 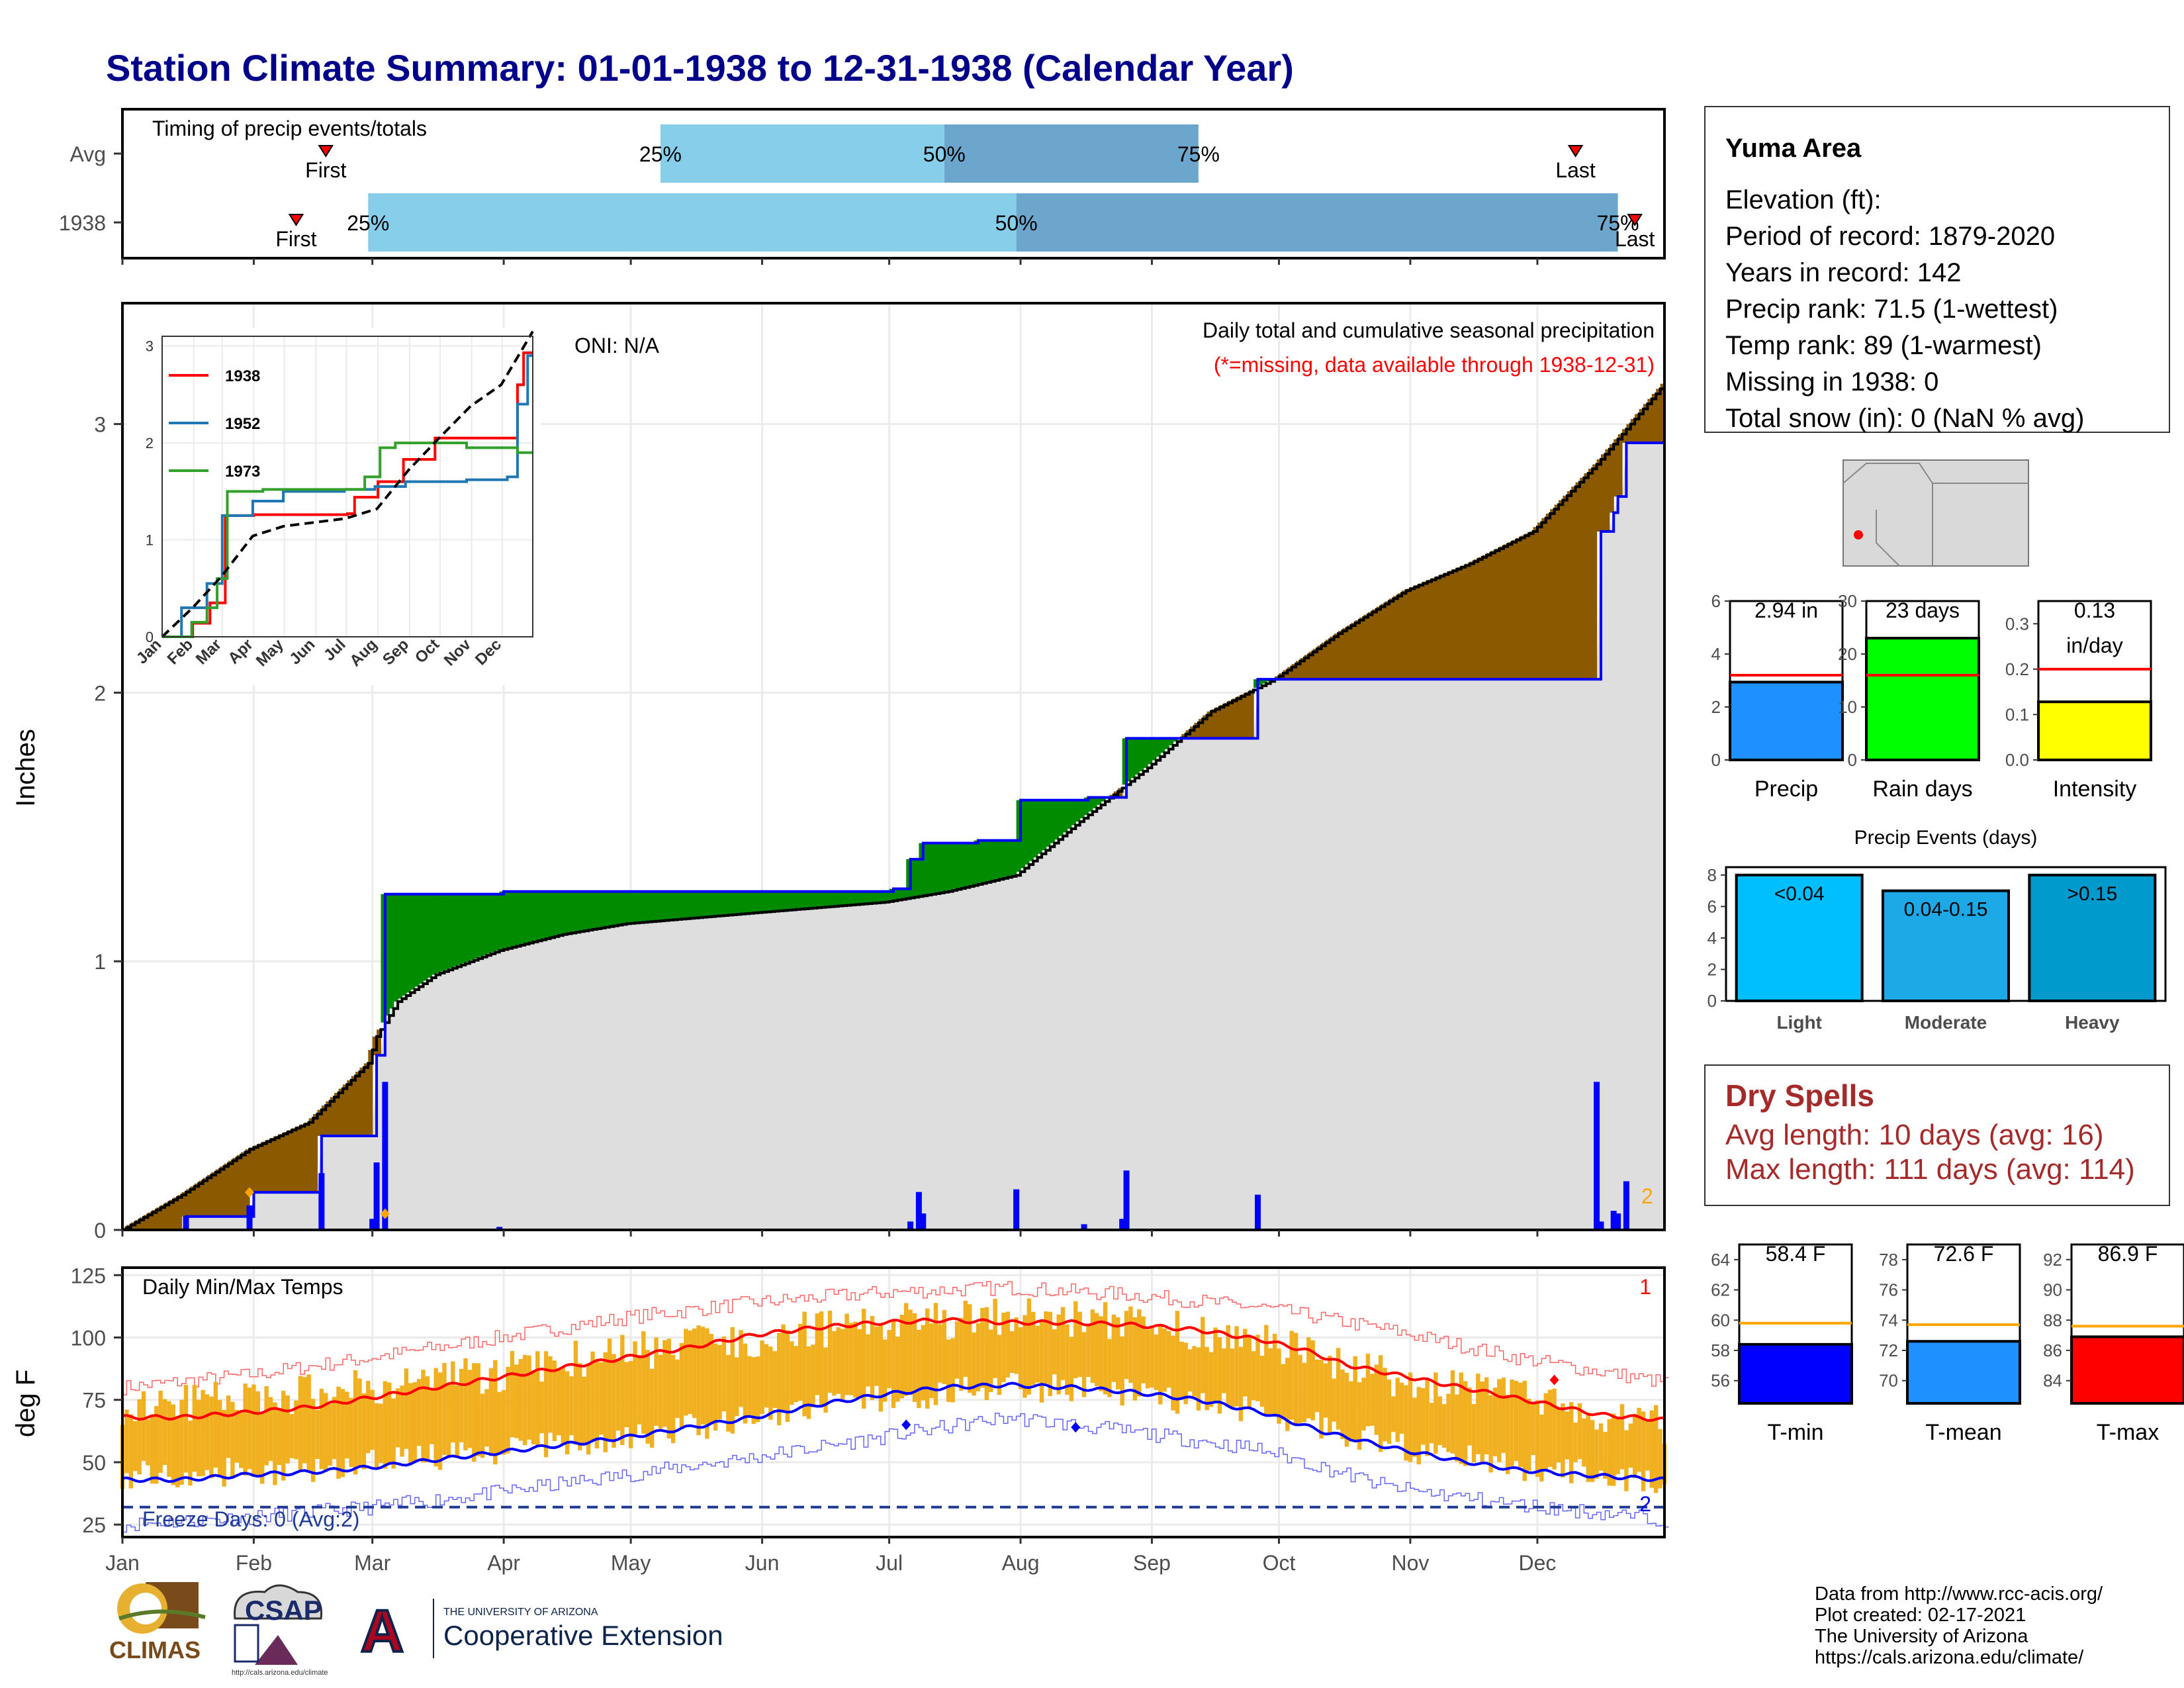 What do you see at coordinates (1410, 1563) in the screenshot?
I see `temp-month-label: Nov` at bounding box center [1410, 1563].